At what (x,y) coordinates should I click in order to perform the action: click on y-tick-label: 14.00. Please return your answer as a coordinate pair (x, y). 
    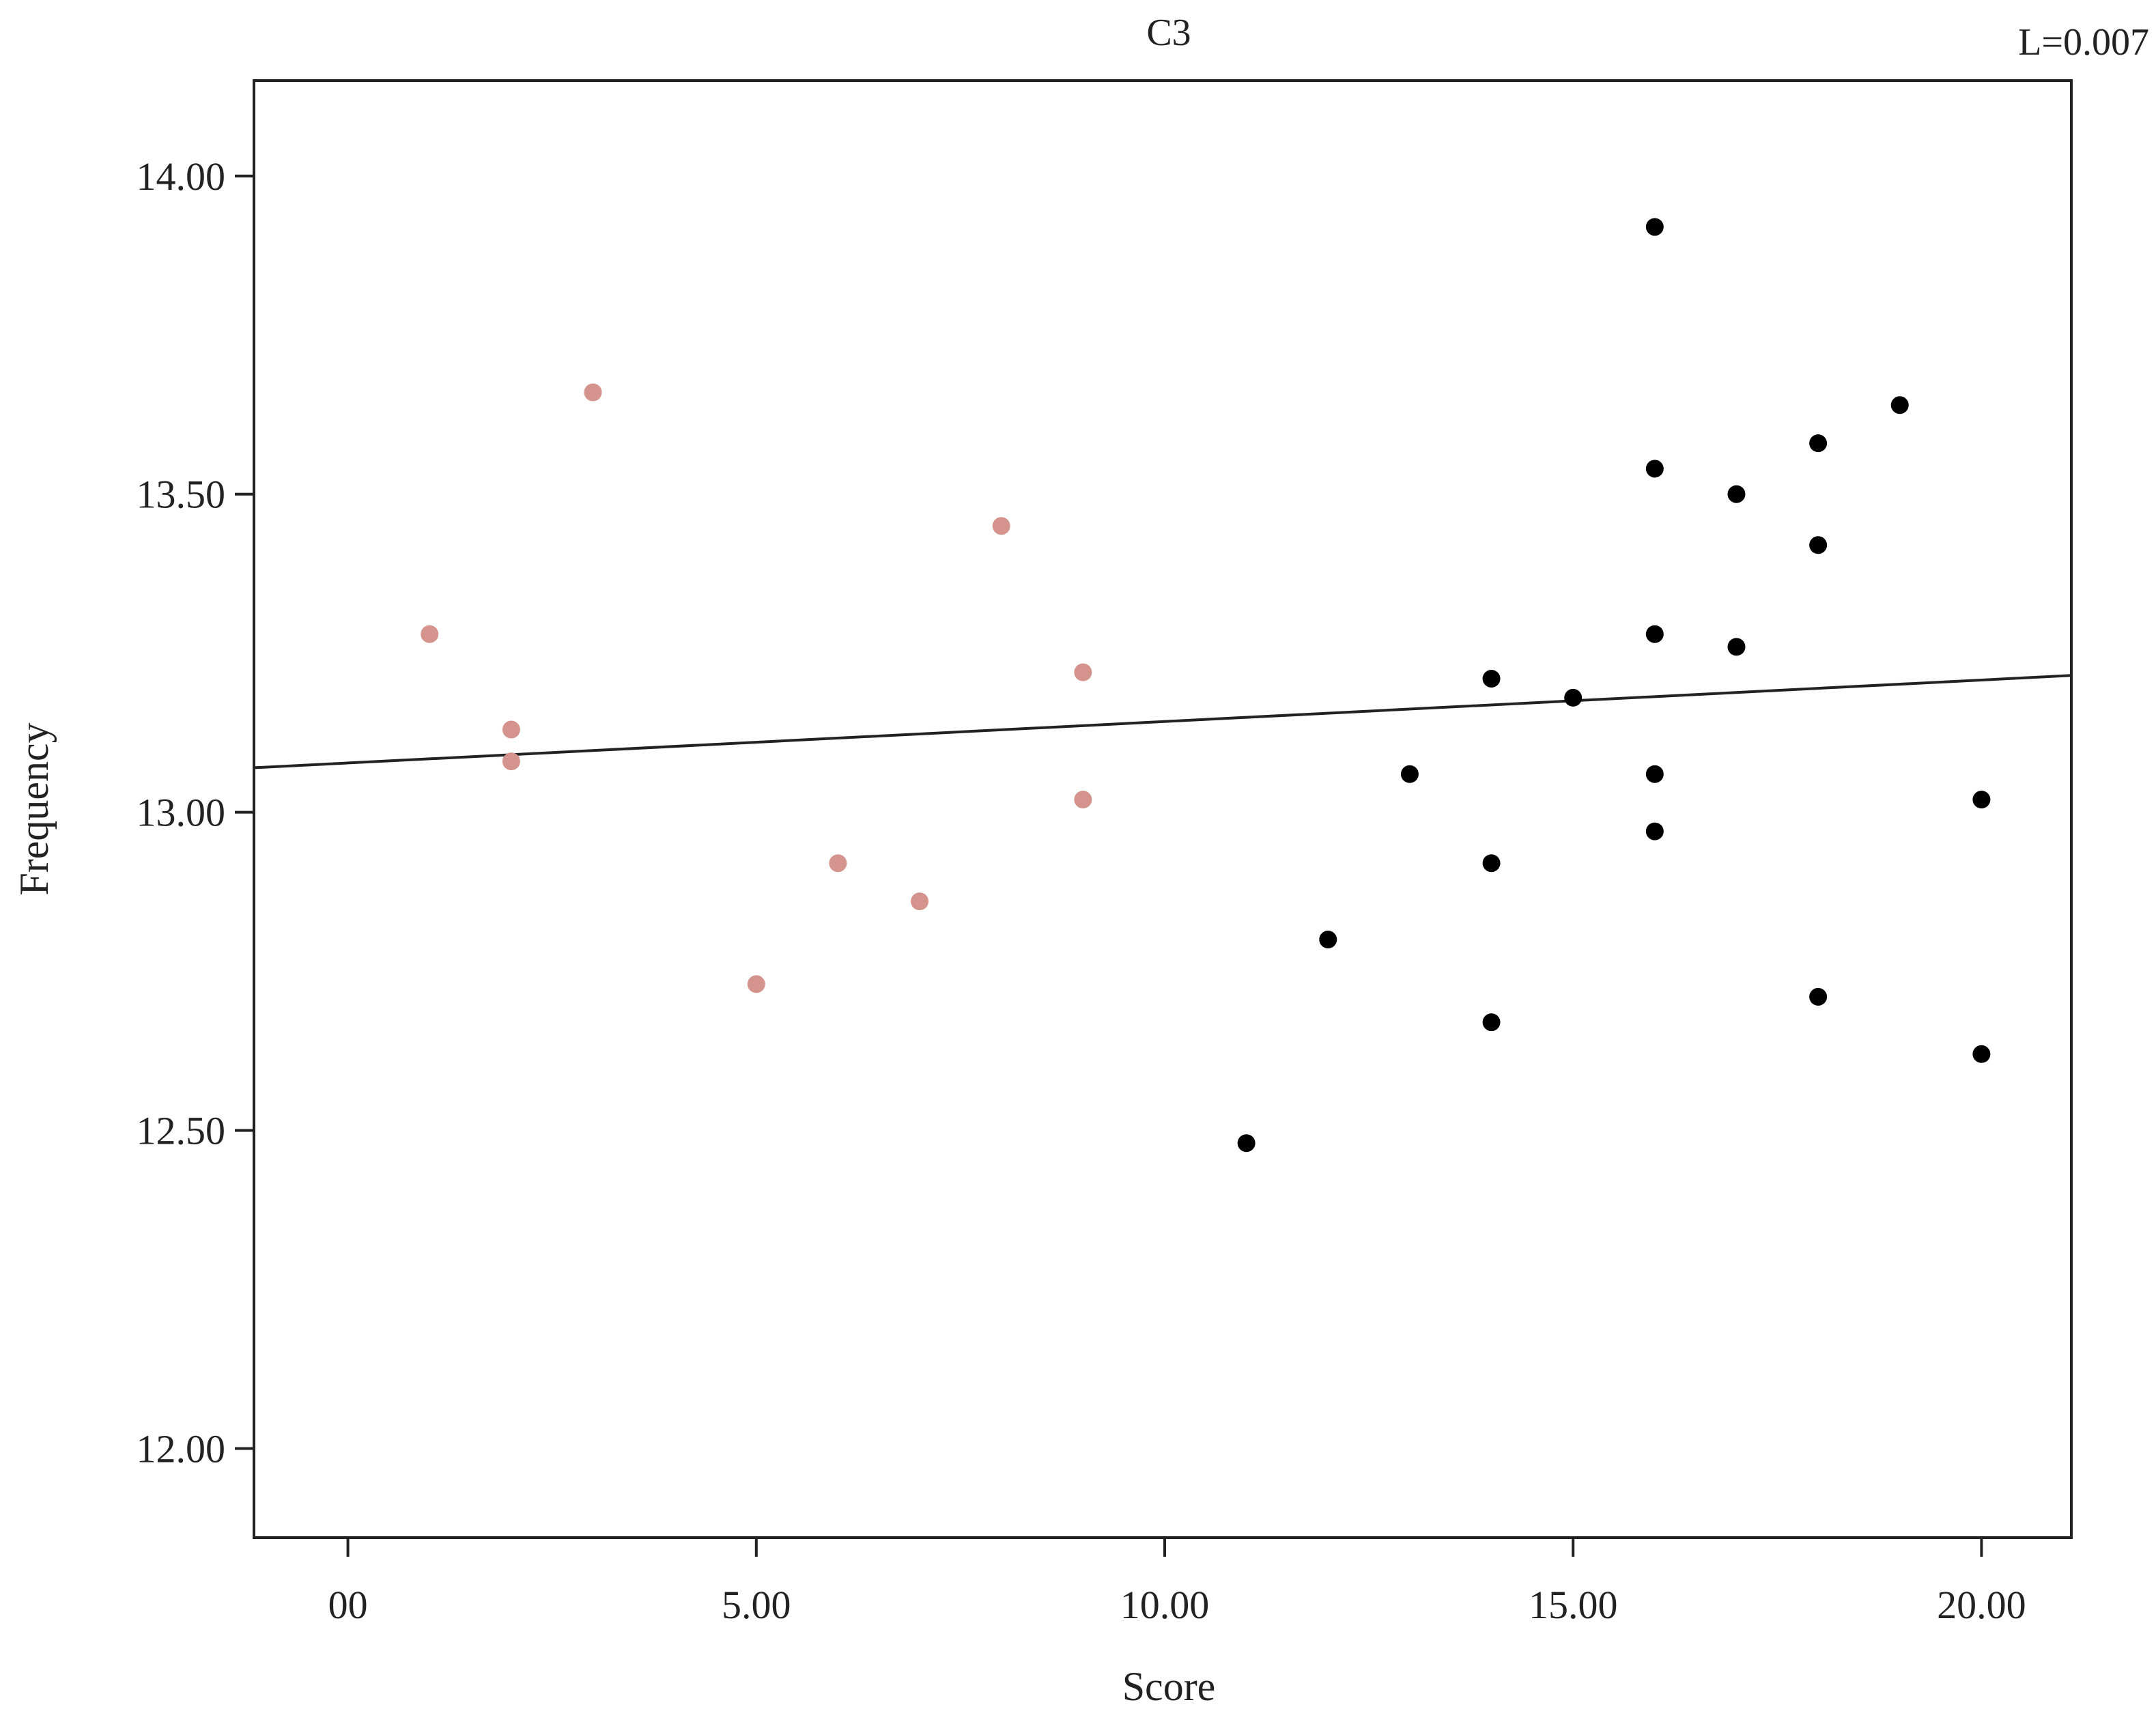
    Looking at the image, I should click on (181, 176).